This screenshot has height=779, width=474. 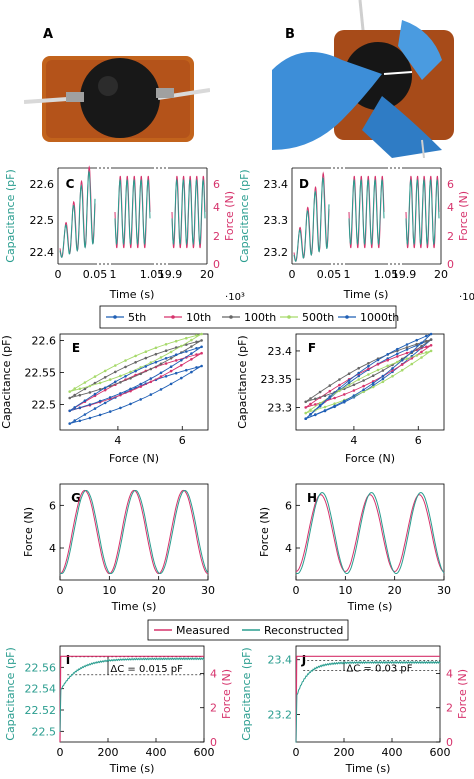 I want to click on y-axis-label: Capacitance (pF), so click(x=242, y=381).